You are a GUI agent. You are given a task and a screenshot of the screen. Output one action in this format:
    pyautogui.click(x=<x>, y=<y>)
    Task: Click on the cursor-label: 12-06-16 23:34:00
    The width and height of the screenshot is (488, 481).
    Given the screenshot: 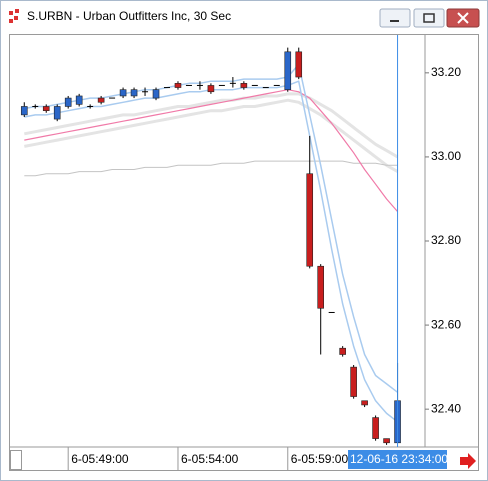 What is the action you would take?
    pyautogui.click(x=399, y=459)
    